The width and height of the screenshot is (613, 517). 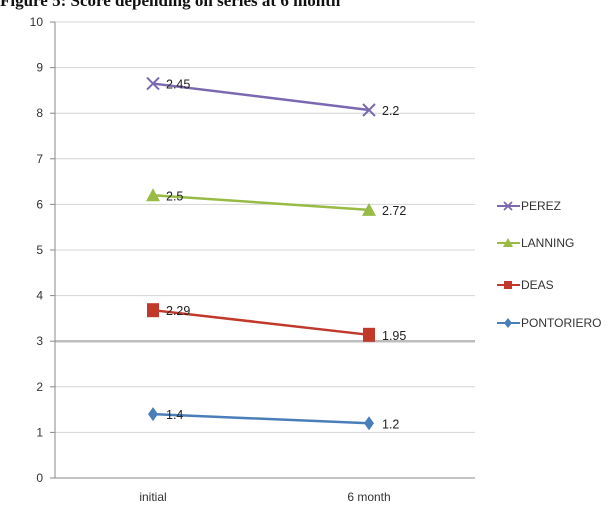 I want to click on legend-triangle-marker, so click(x=508, y=242).